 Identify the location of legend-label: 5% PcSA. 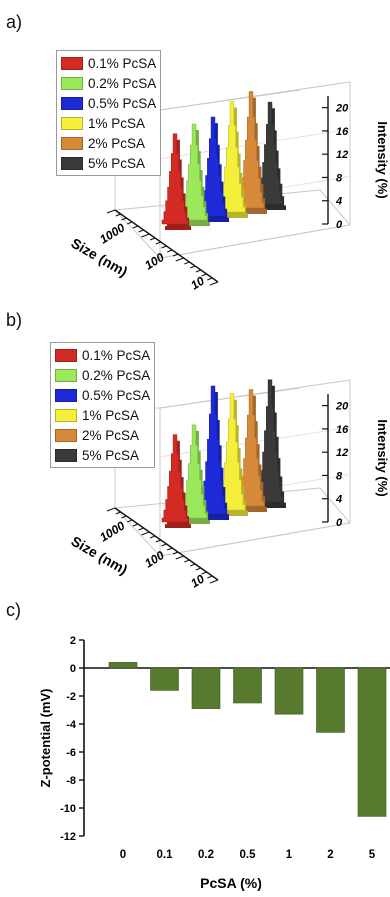
(117, 163).